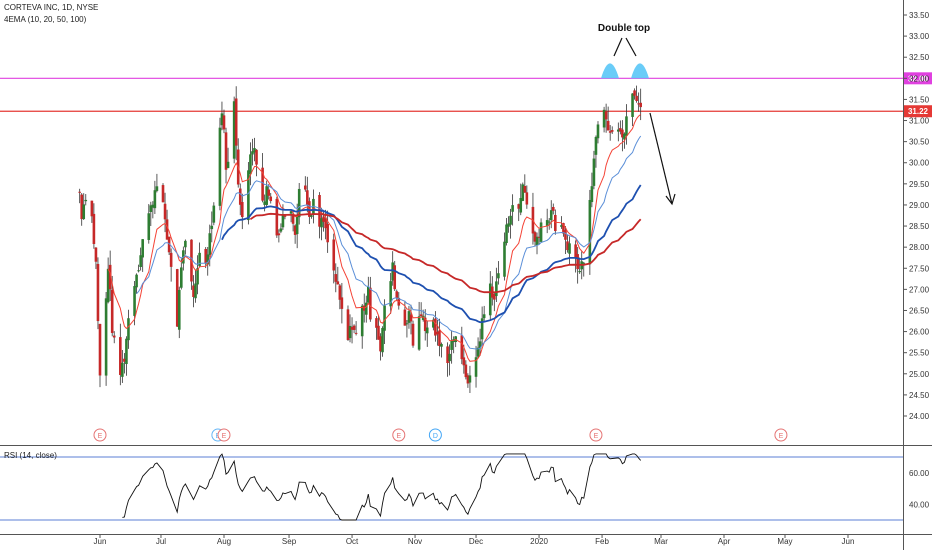 The width and height of the screenshot is (932, 555). What do you see at coordinates (919, 226) in the screenshot?
I see `price-tick-label: 28.50` at bounding box center [919, 226].